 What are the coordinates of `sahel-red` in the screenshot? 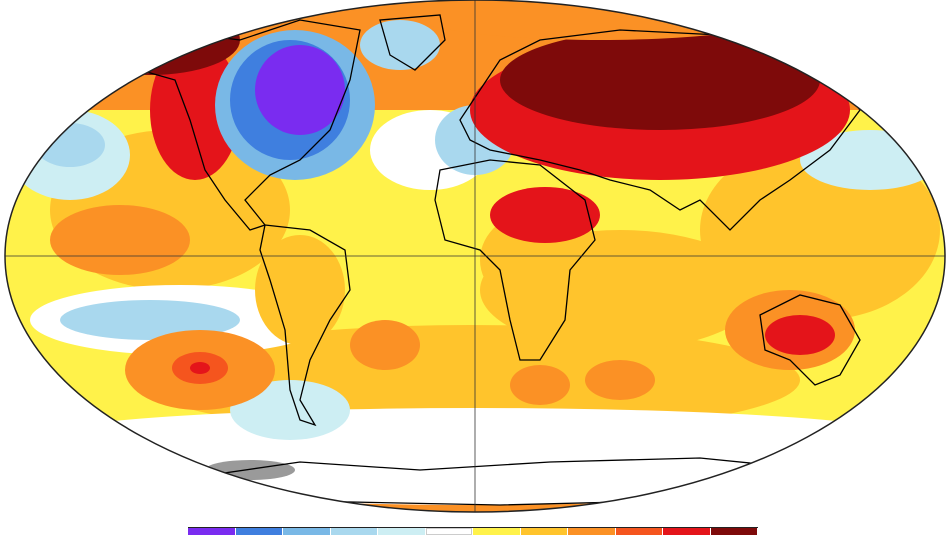 It's located at (545, 215).